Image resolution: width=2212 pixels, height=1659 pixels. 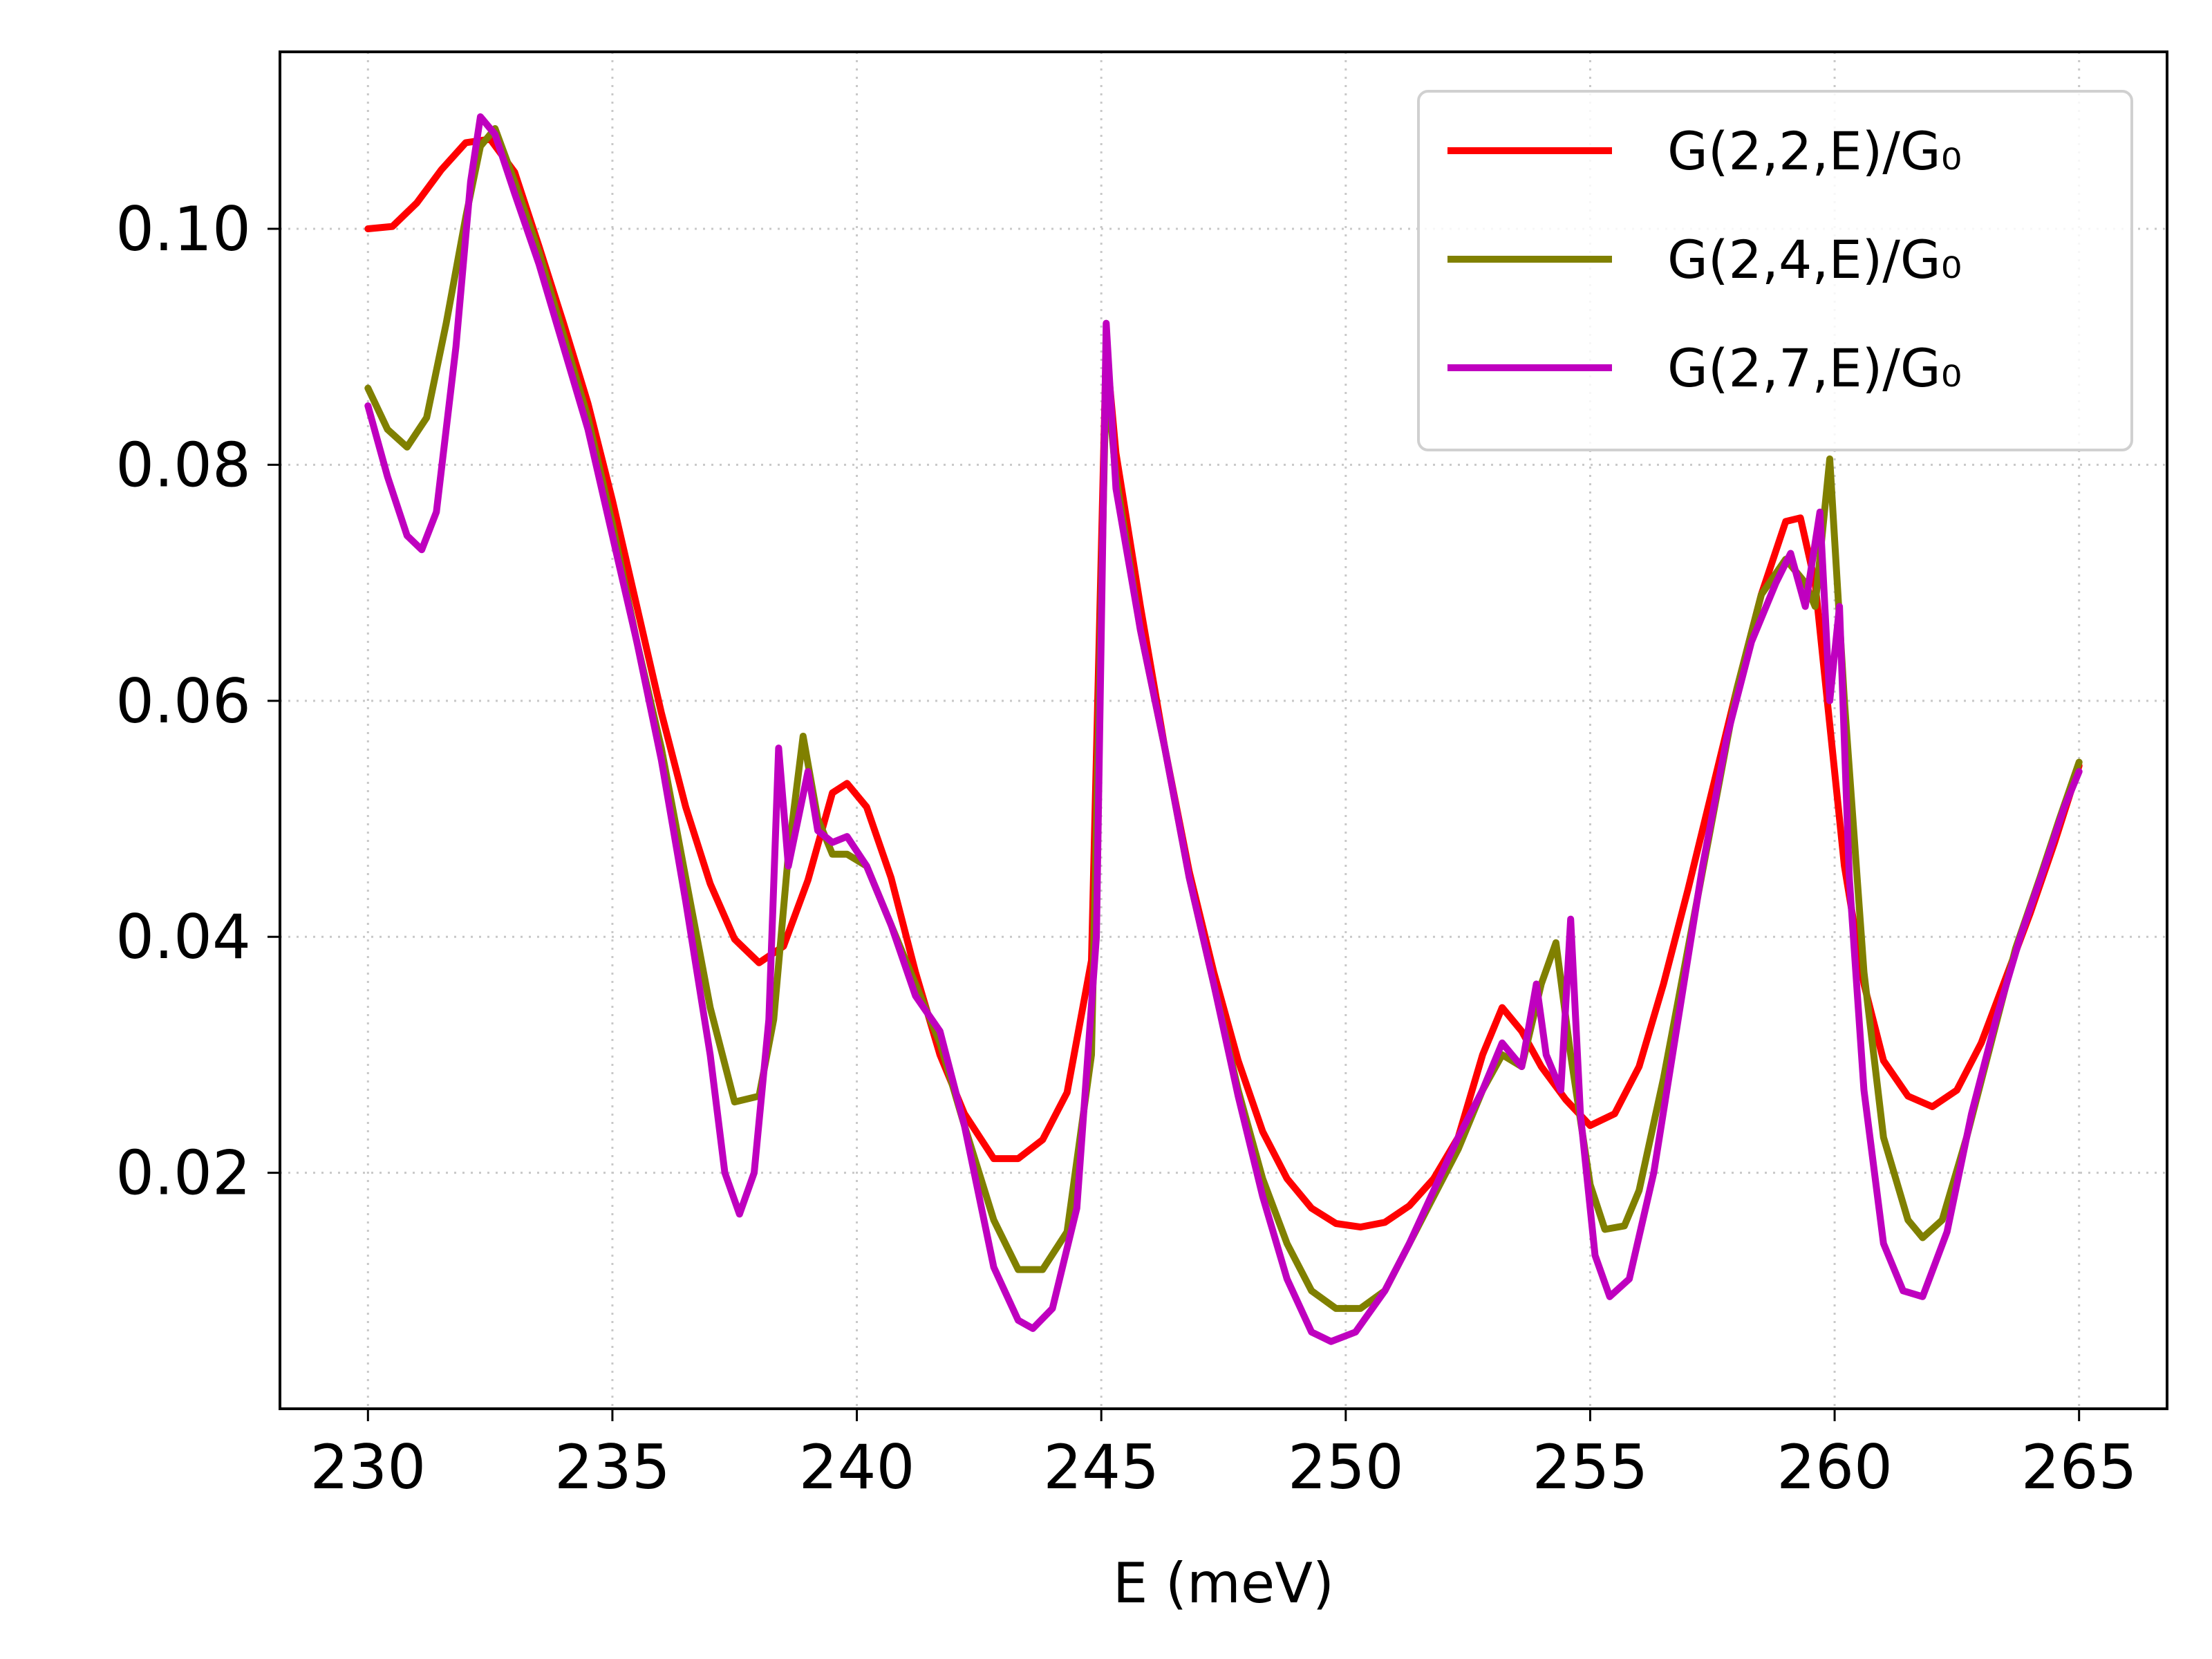 I want to click on x-tick-label: 235, so click(x=612, y=1467).